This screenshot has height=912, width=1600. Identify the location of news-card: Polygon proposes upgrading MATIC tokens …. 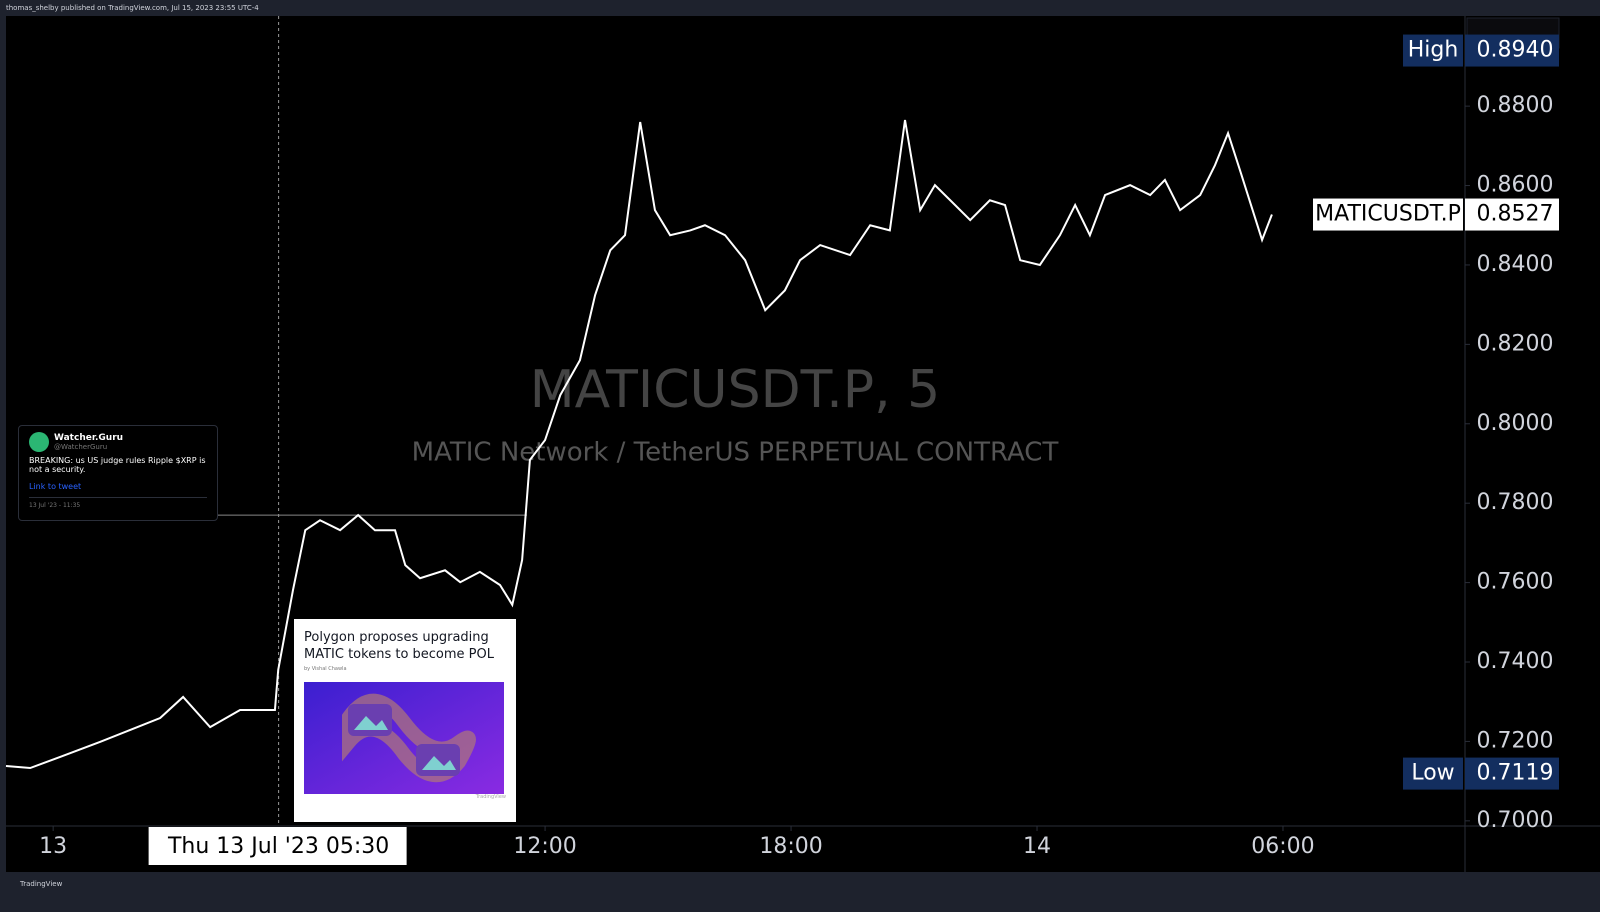
(405, 720).